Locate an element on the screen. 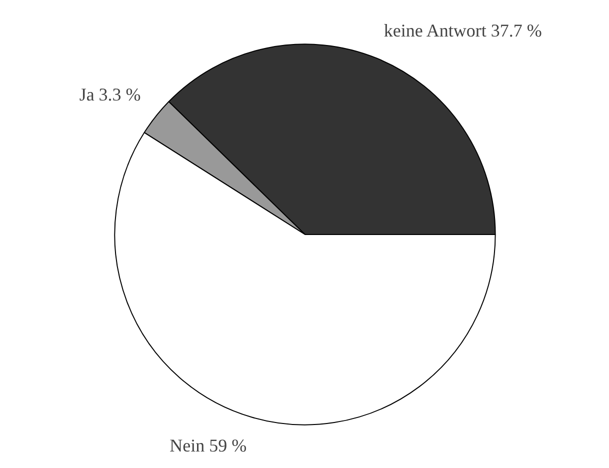  slice-label: Nein 59 % is located at coordinates (208, 446).